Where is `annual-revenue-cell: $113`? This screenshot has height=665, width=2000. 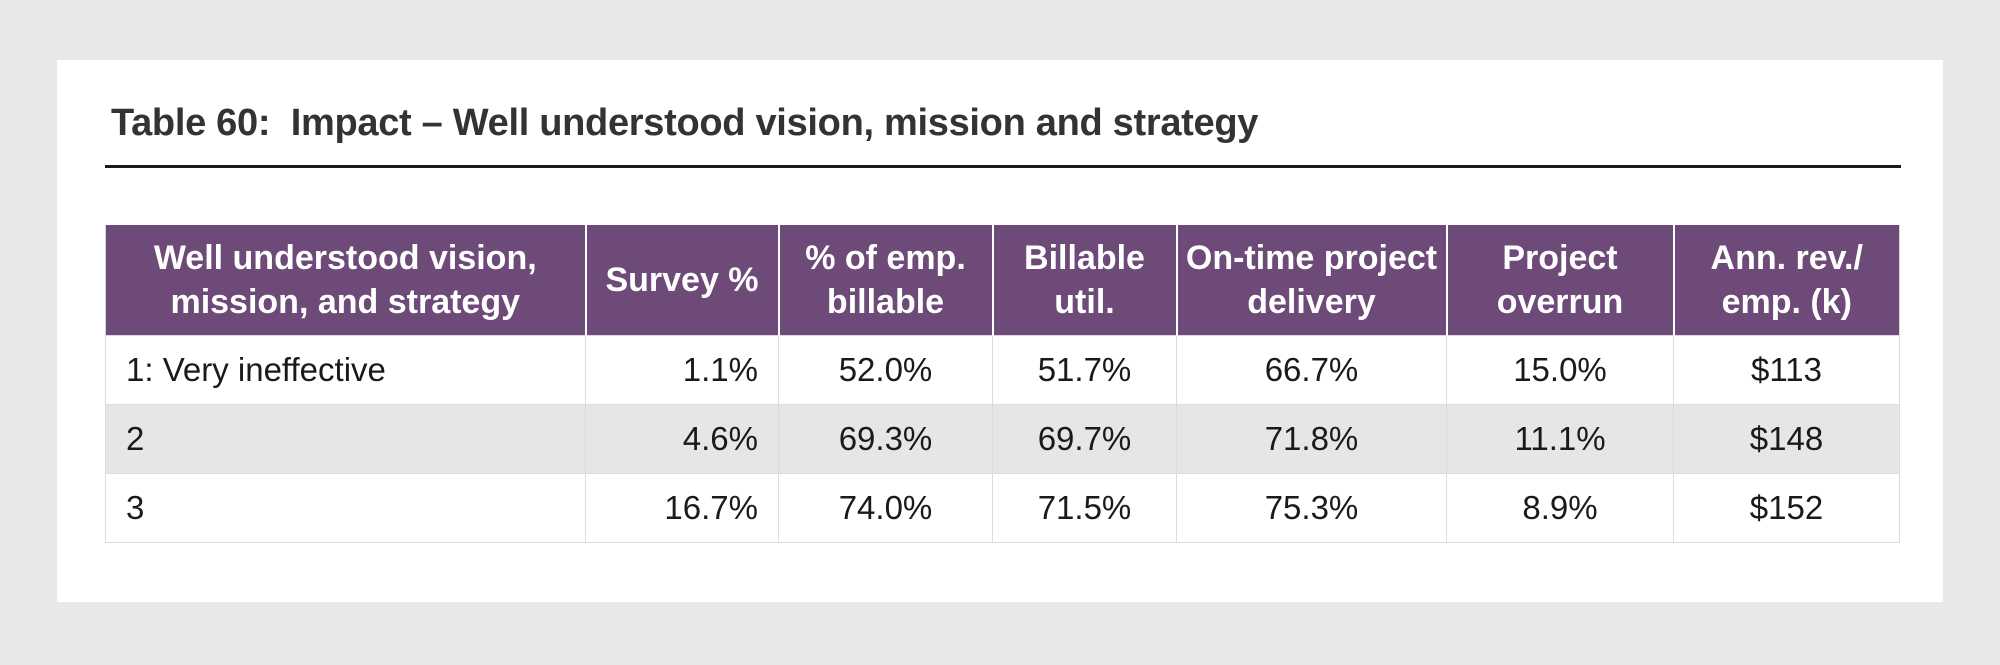 annual-revenue-cell: $113 is located at coordinates (1786, 370).